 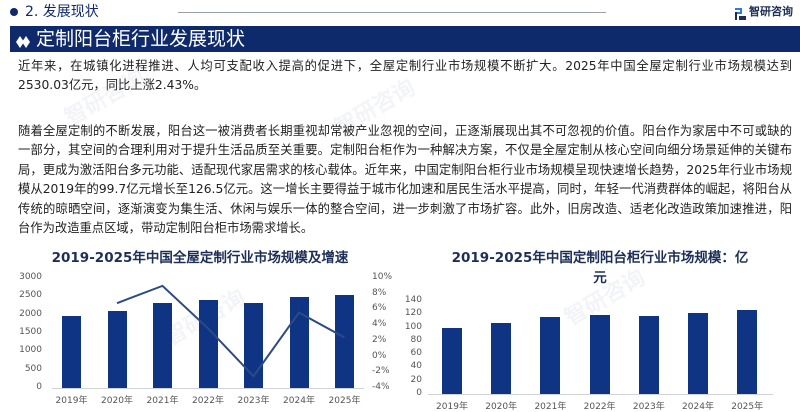 What do you see at coordinates (747, 407) in the screenshot?
I see `x-axis-label: 2025年` at bounding box center [747, 407].